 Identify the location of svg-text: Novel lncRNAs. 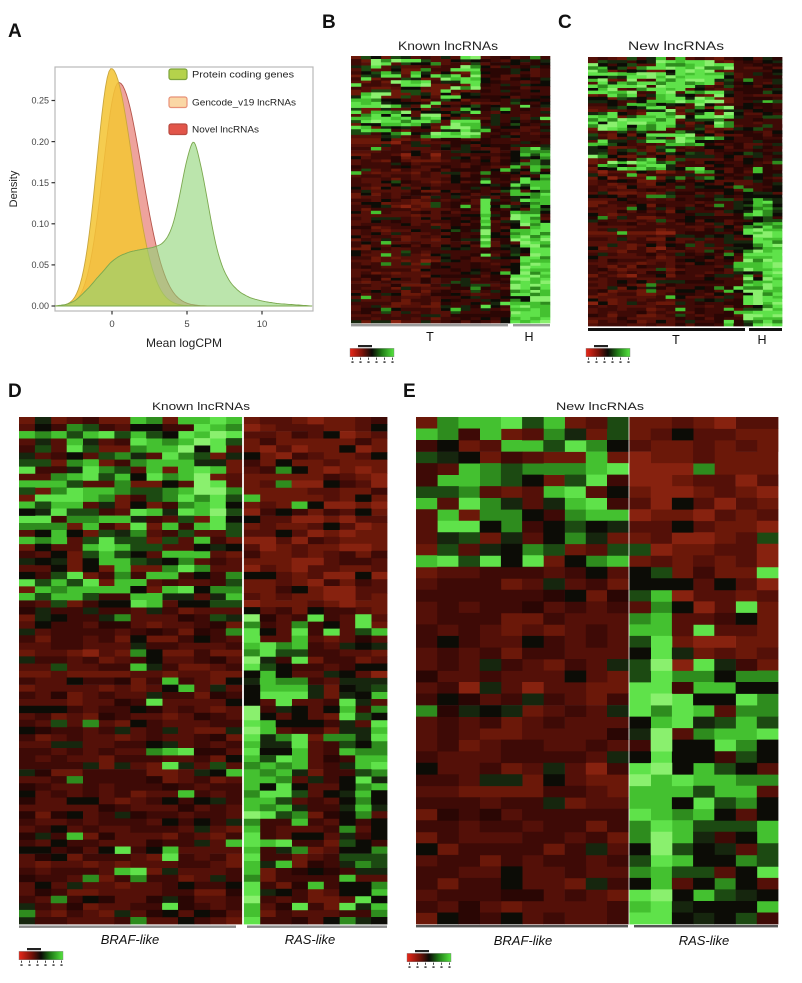
(225, 130).